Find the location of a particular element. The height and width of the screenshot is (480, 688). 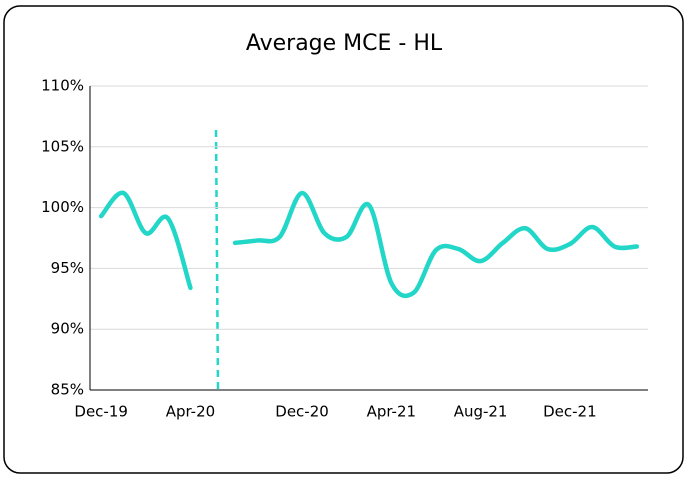

x-tick-label: Dec-20 is located at coordinates (302, 412).